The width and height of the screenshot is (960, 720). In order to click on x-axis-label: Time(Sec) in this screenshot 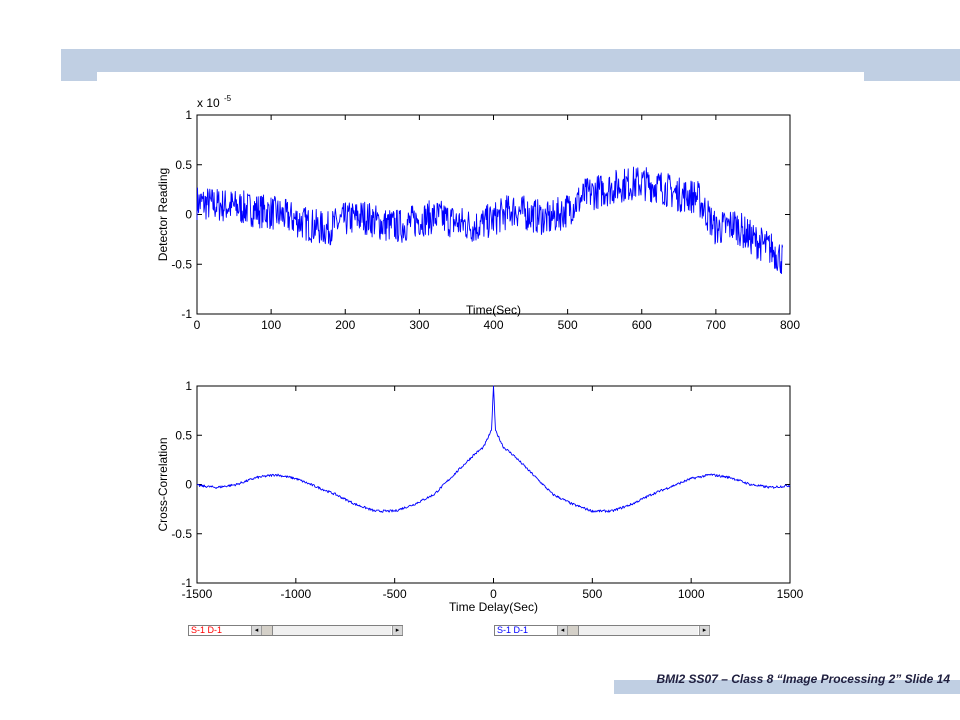, I will do `click(493, 310)`.